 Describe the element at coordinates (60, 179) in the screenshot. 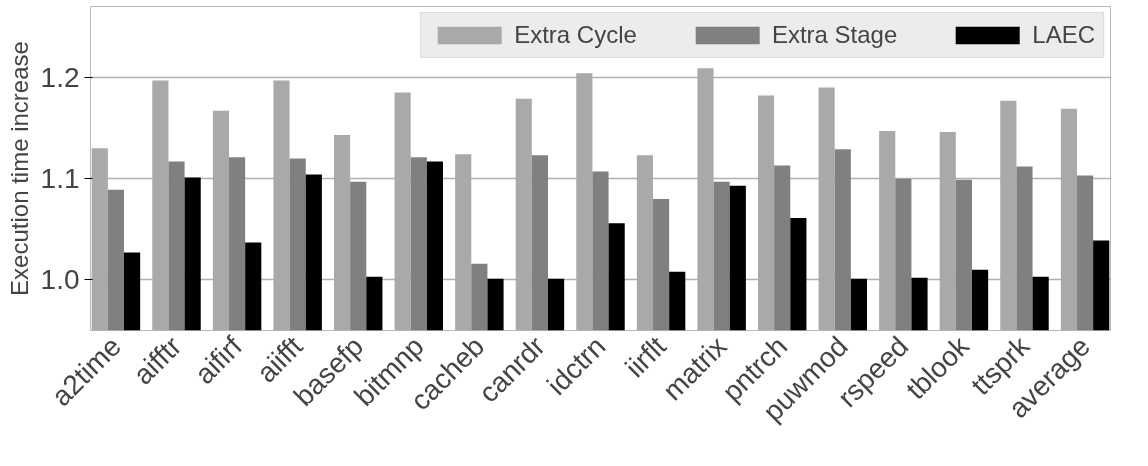

I see `y-tick-label: 1.1` at that location.